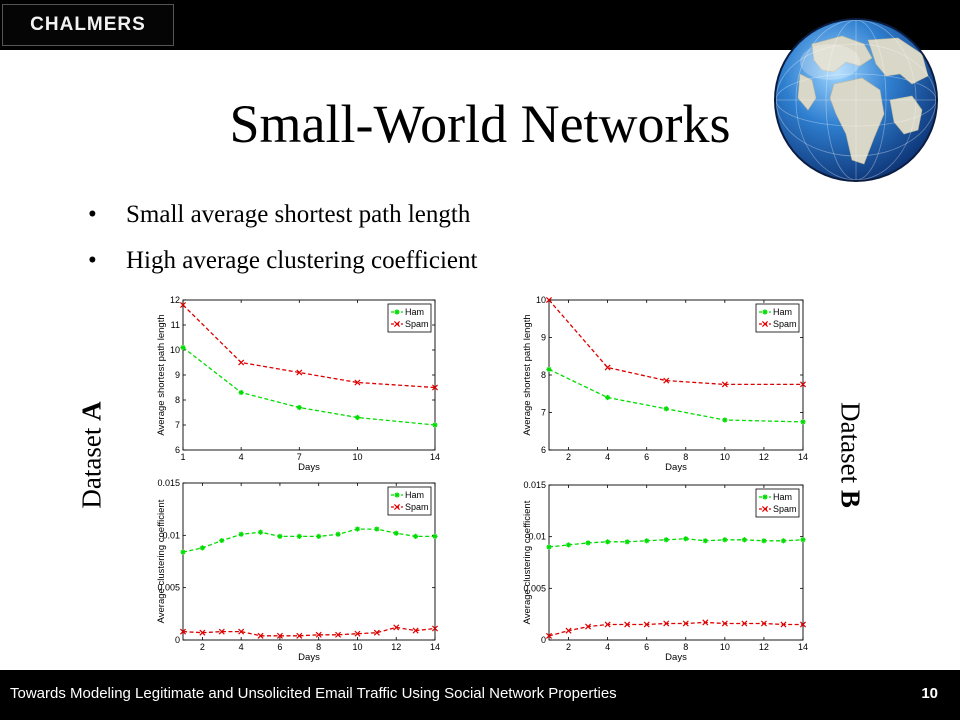  Describe the element at coordinates (543, 413) in the screenshot. I see `y-tick-label: 7` at that location.